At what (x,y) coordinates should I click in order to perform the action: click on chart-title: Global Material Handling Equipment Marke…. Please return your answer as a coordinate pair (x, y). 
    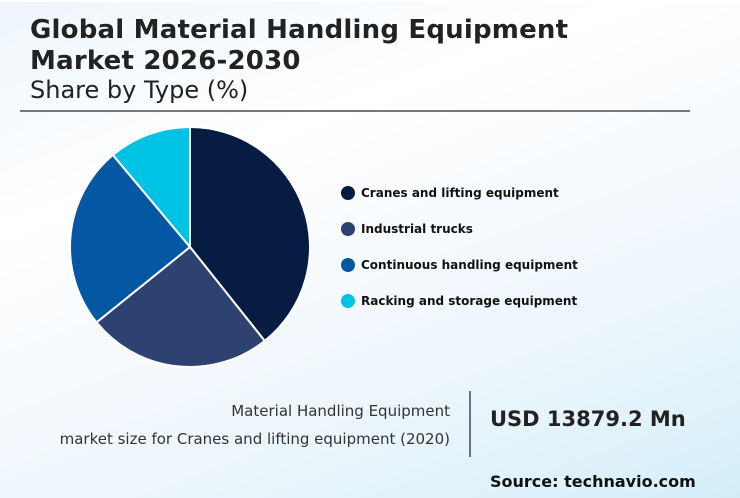
    Looking at the image, I should click on (299, 46).